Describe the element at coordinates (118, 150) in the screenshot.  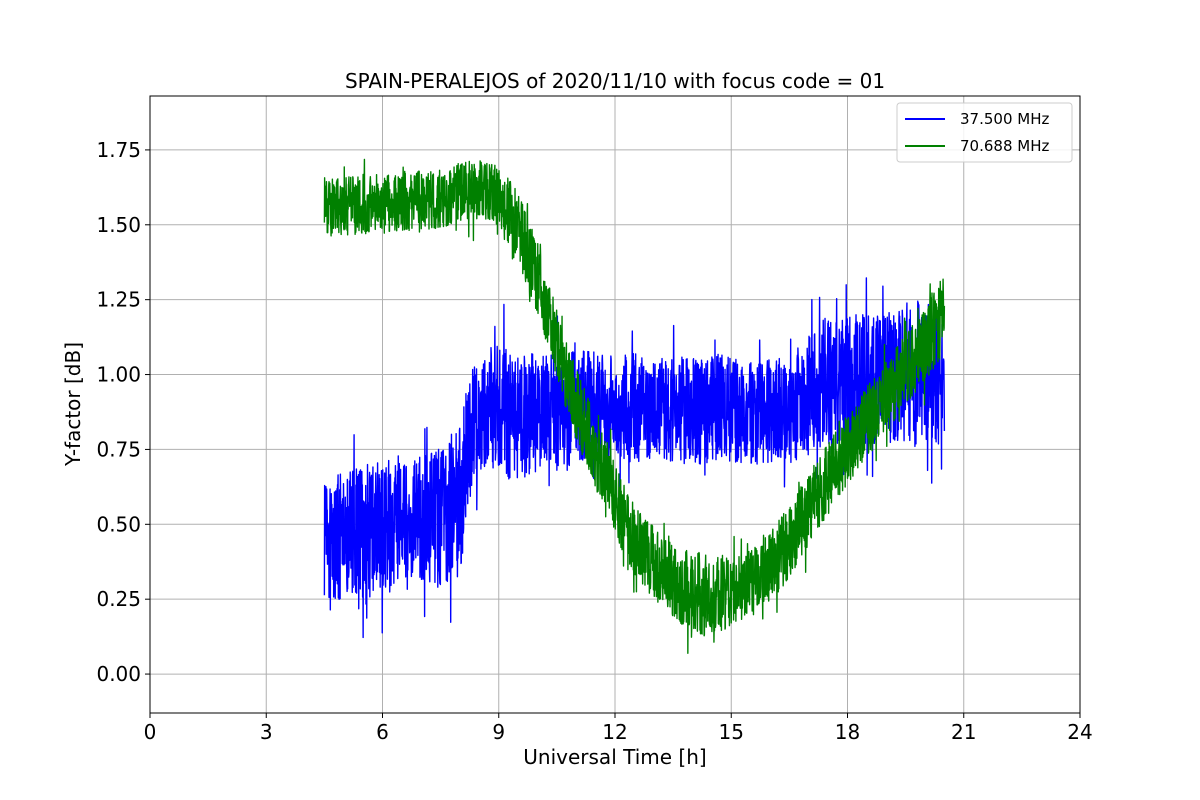
I see `y-tick-label: 1.75` at that location.